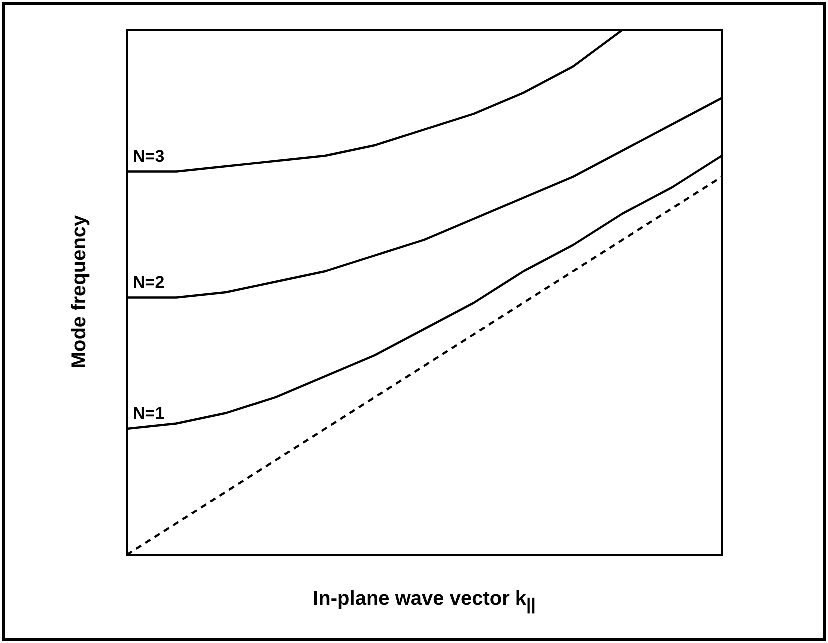 The height and width of the screenshot is (643, 828). What do you see at coordinates (80, 292) in the screenshot?
I see `y-axis-title: Mode frequency` at bounding box center [80, 292].